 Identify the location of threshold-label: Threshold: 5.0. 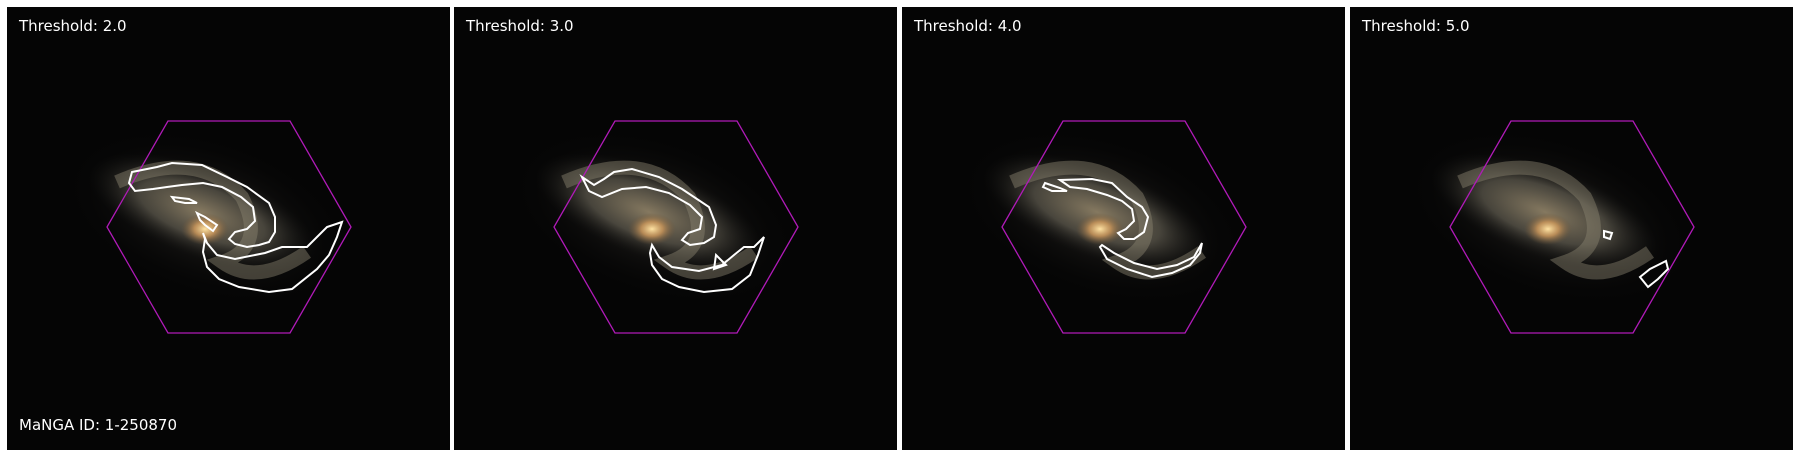
(1416, 26).